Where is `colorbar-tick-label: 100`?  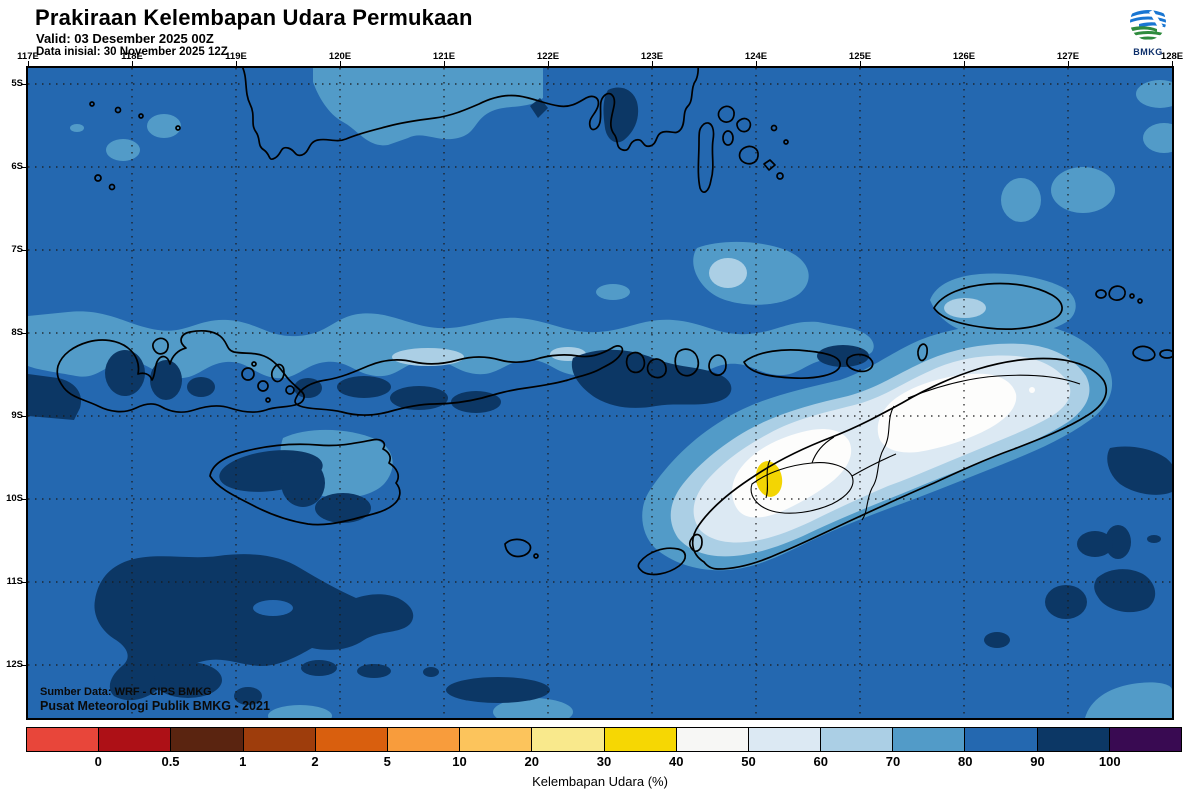
colorbar-tick-label: 100 is located at coordinates (1109, 761).